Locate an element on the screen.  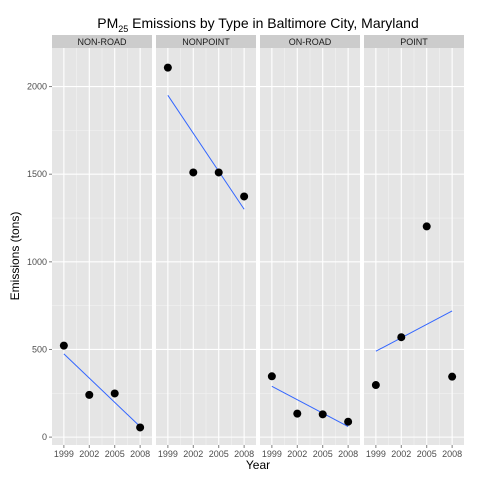
facet-strip-label: NONPOINT is located at coordinates (206, 42).